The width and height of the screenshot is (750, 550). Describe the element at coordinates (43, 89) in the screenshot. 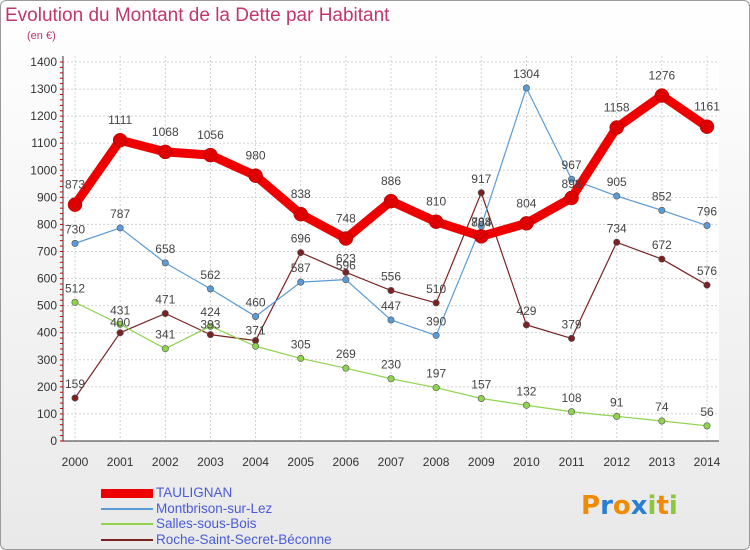

I see `y-tick-label: 1300` at that location.